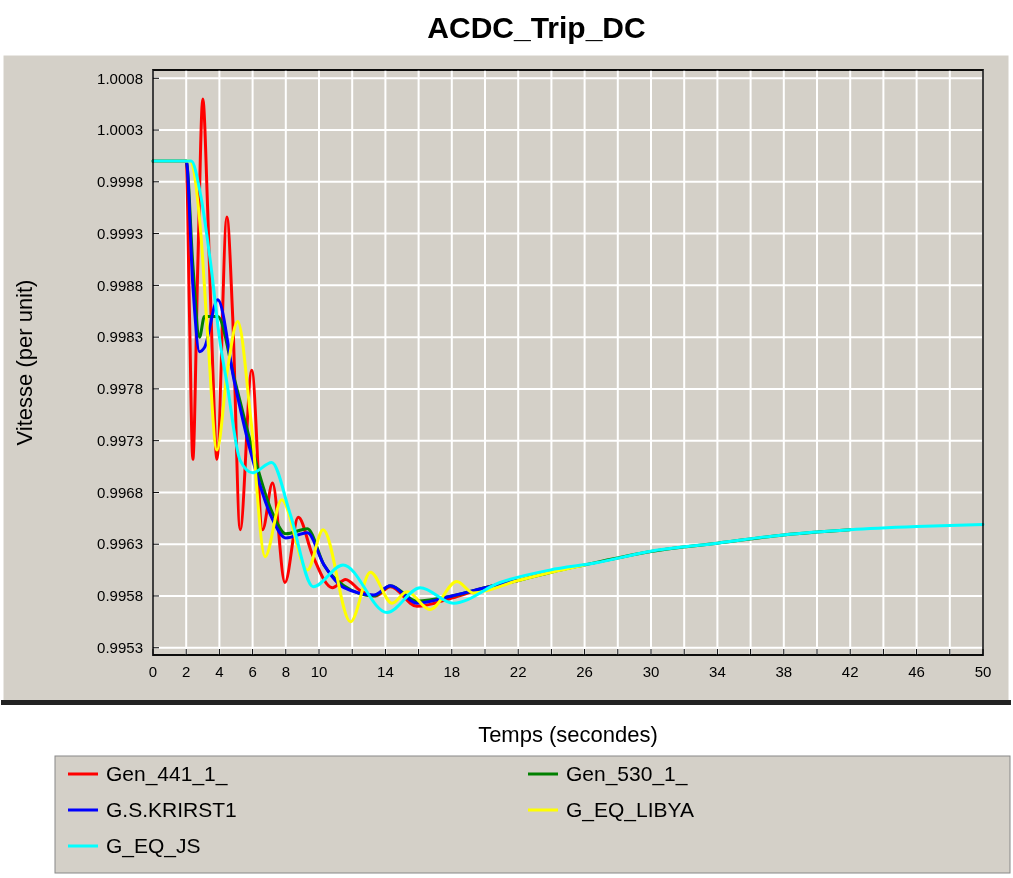 Image resolution: width=1013 pixels, height=878 pixels. What do you see at coordinates (120, 544) in the screenshot?
I see `y-tick-label: 0.9963` at bounding box center [120, 544].